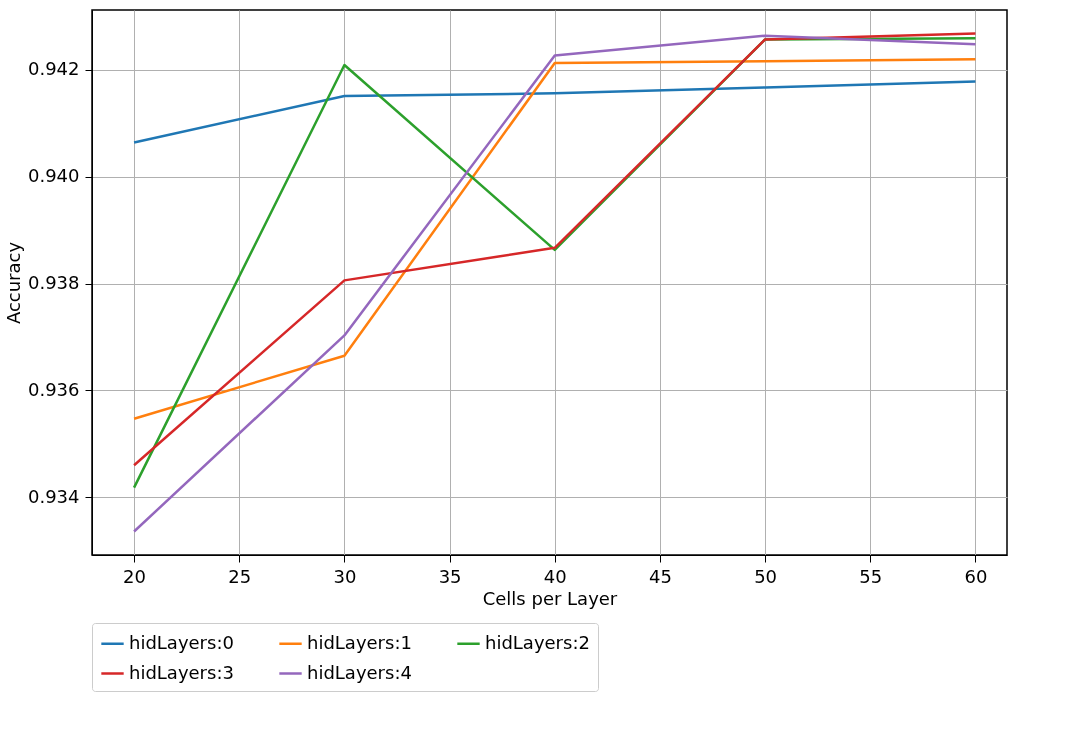  I want to click on x-tick-label: 60, so click(976, 576).